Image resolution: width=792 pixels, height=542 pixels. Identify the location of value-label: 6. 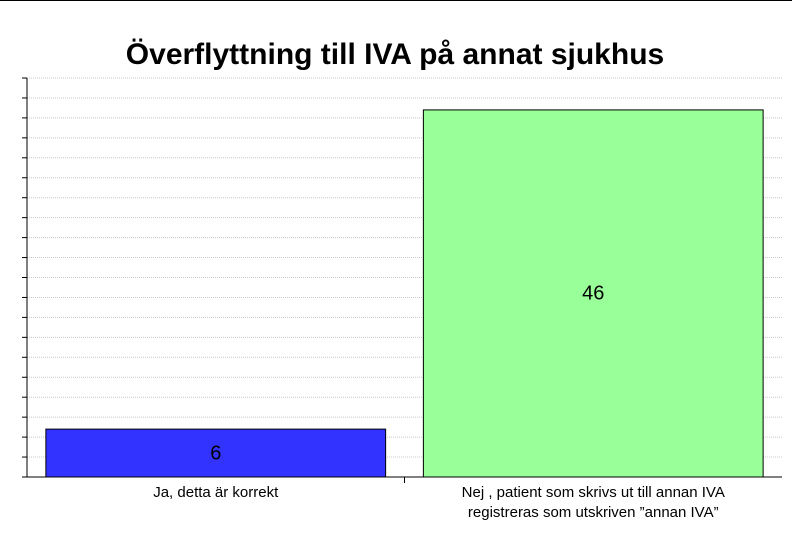
(215, 453).